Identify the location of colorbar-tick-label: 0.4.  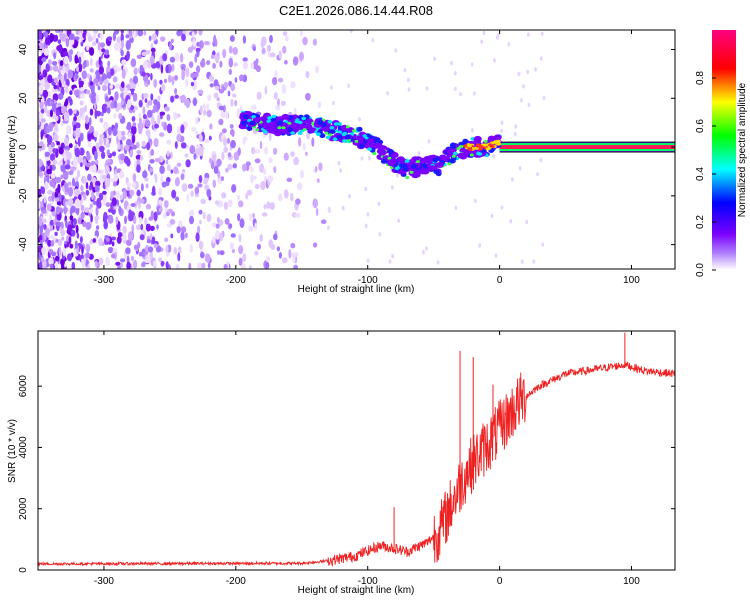
(700, 174).